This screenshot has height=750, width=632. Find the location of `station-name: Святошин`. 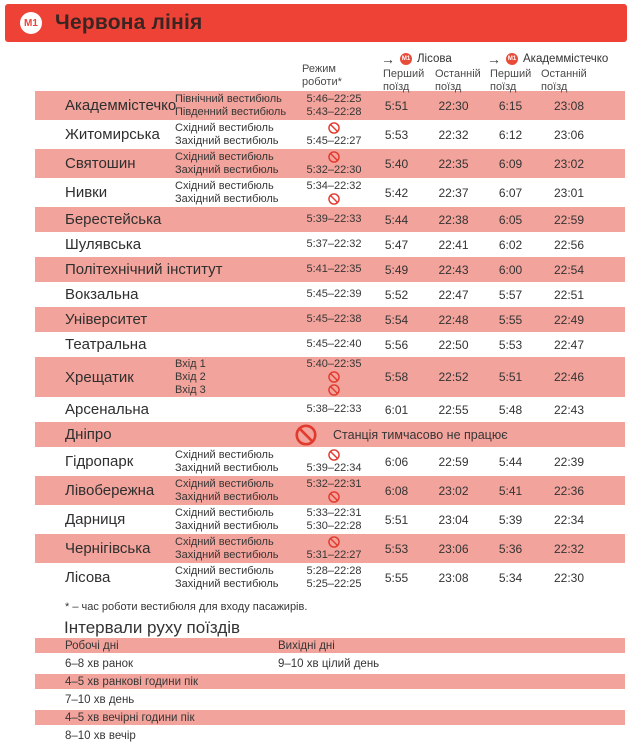

station-name: Святошин is located at coordinates (100, 163).